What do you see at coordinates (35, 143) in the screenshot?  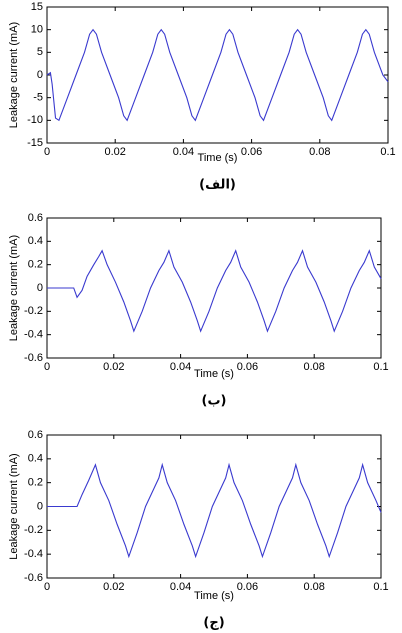 I see `y-tick-label: -15` at bounding box center [35, 143].